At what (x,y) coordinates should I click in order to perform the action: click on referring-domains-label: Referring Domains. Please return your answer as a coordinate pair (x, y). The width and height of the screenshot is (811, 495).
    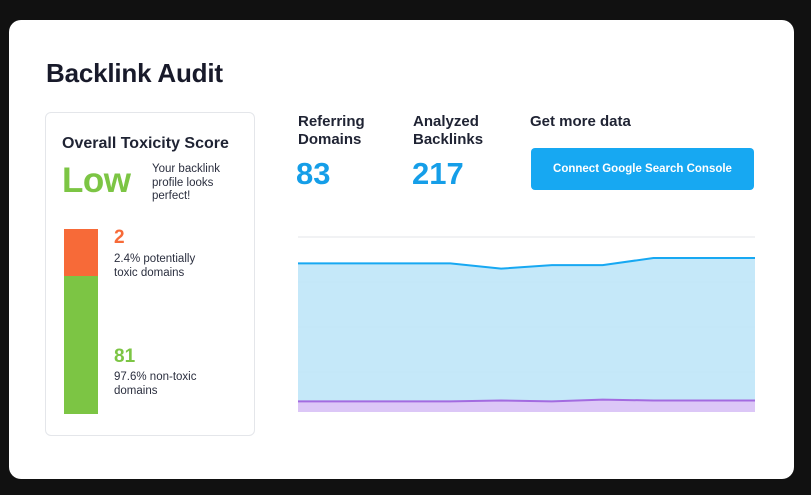
    Looking at the image, I should click on (331, 130).